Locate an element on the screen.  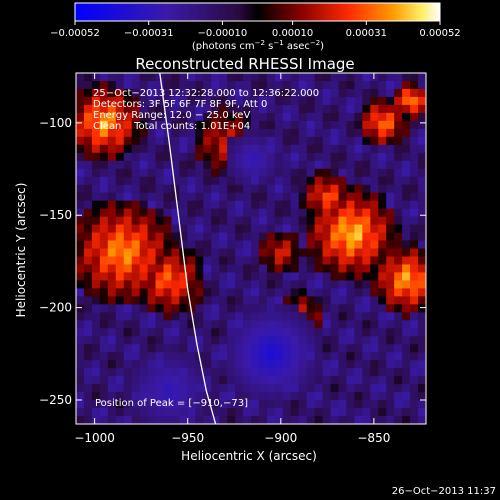
info-line-time: 25−Oct−2013 12:32:28.000 to 12:36:22.000 is located at coordinates (206, 93).